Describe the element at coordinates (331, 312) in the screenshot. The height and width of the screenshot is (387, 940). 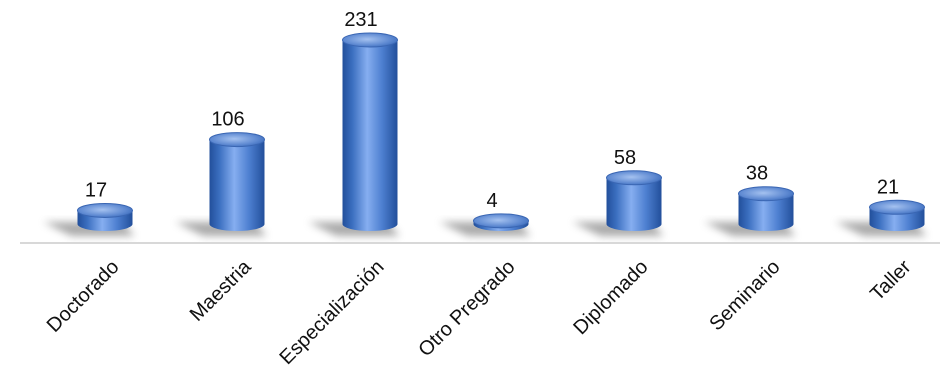
I see `category-label-2: Especialización` at that location.